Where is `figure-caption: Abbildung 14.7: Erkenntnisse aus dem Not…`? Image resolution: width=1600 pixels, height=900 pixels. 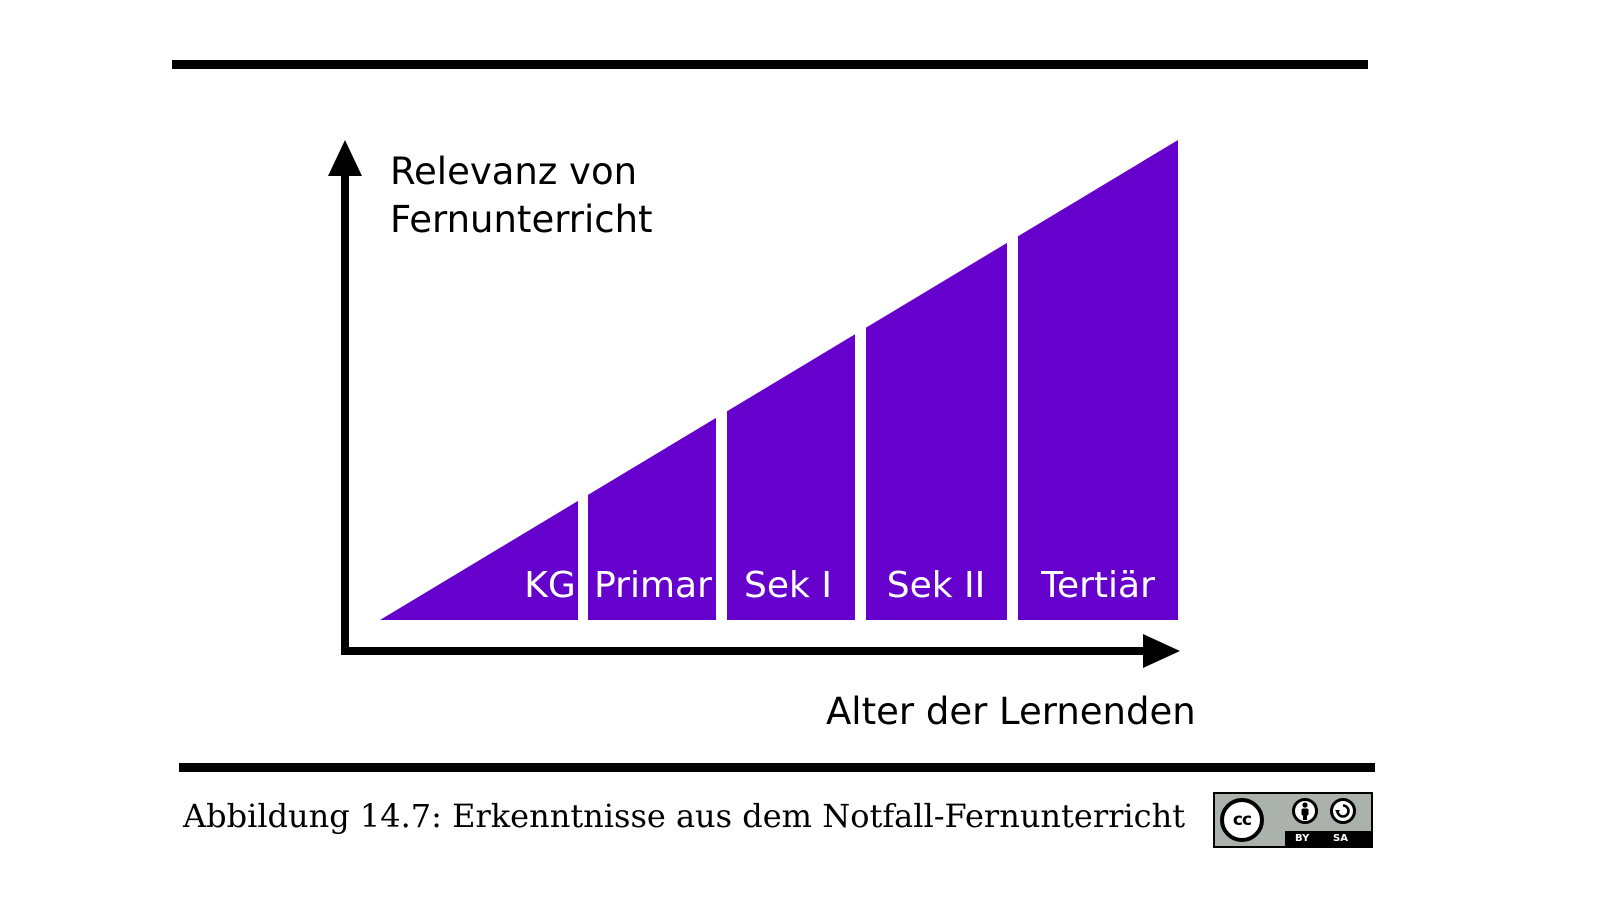 figure-caption: Abbildung 14.7: Erkenntnisse aus dem Not… is located at coordinates (684, 816).